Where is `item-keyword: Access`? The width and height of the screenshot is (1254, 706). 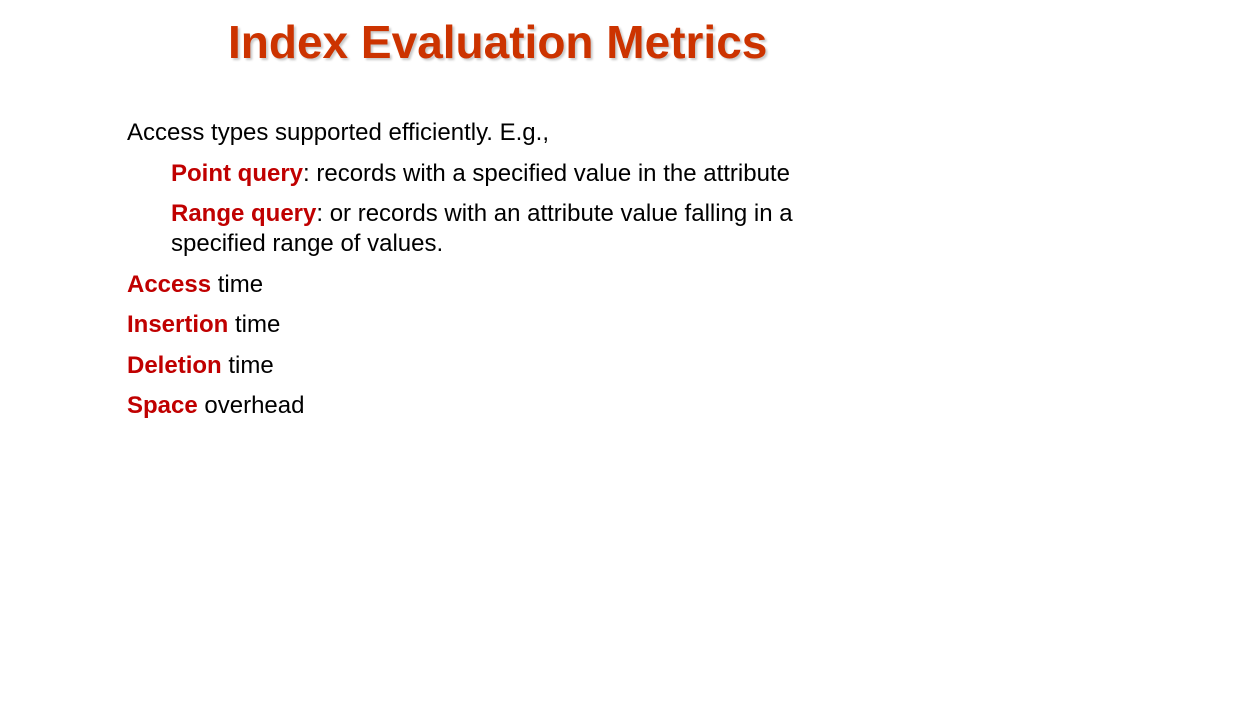 item-keyword: Access is located at coordinates (169, 284).